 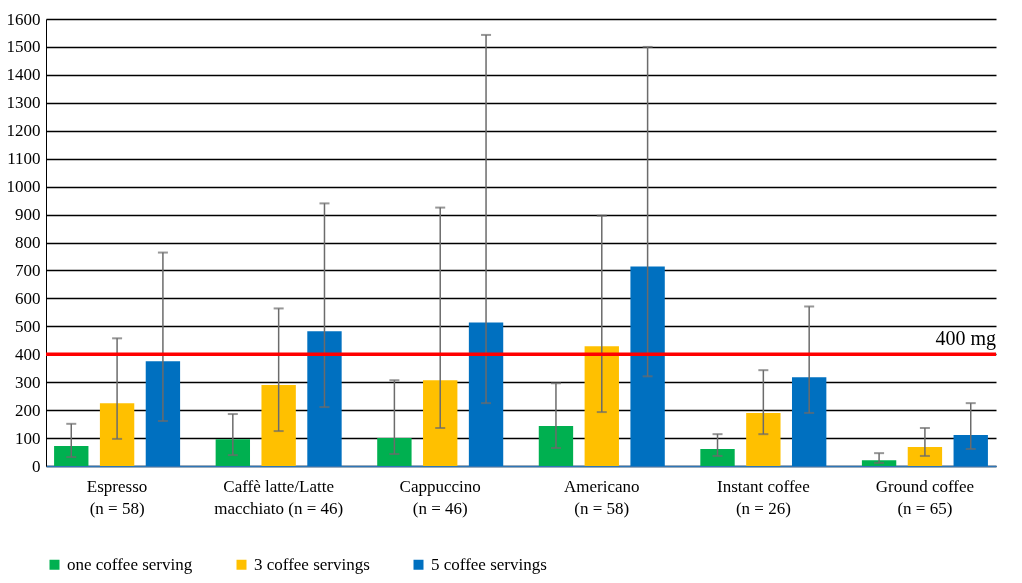 What do you see at coordinates (23, 103) in the screenshot?
I see `y-tick-label: 1300` at bounding box center [23, 103].